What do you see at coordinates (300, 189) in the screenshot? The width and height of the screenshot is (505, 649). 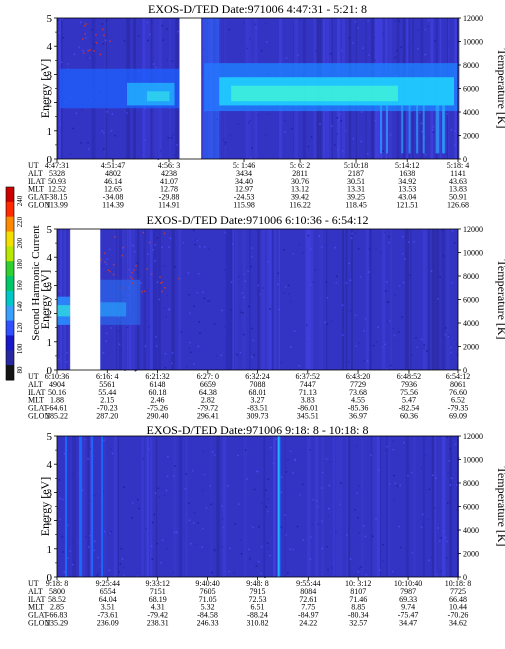 I see `cell-mlt: 13.12` at bounding box center [300, 189].